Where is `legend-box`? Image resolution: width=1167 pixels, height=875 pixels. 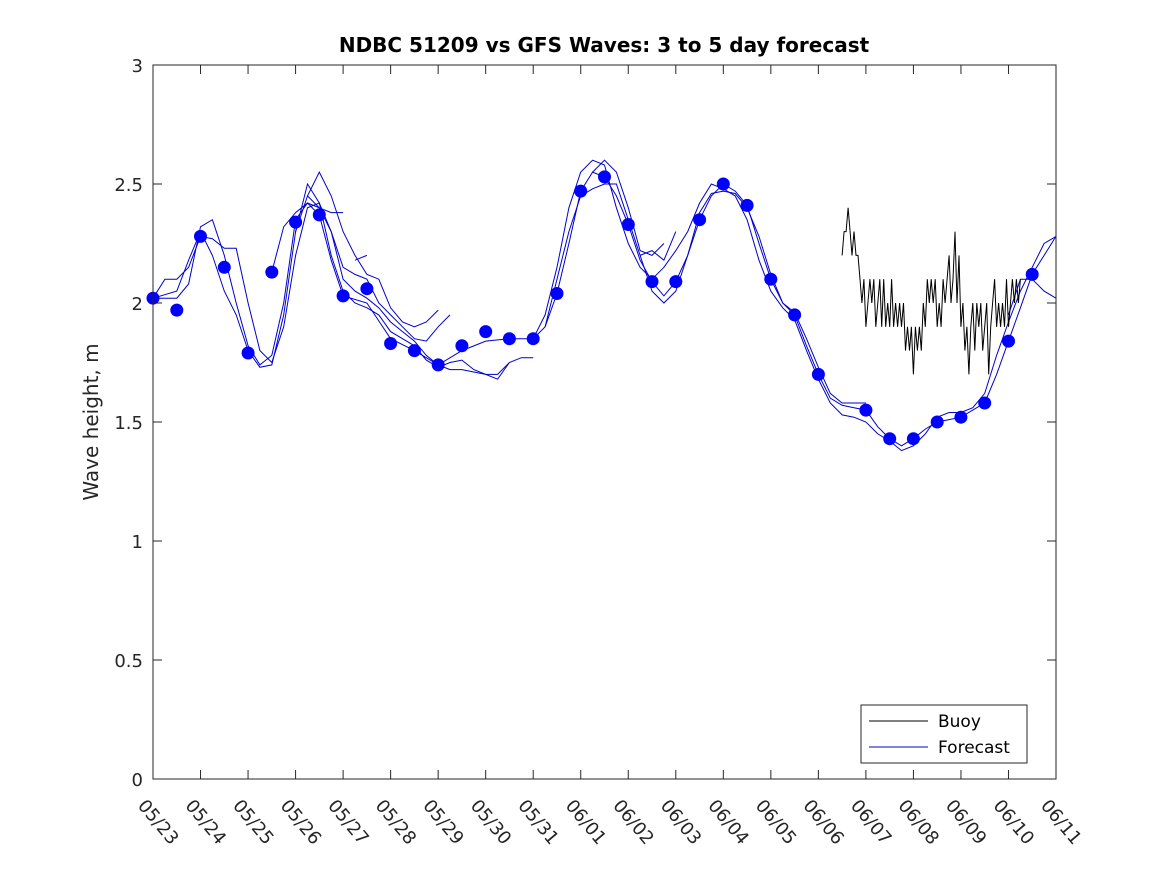 legend-box is located at coordinates (944, 734).